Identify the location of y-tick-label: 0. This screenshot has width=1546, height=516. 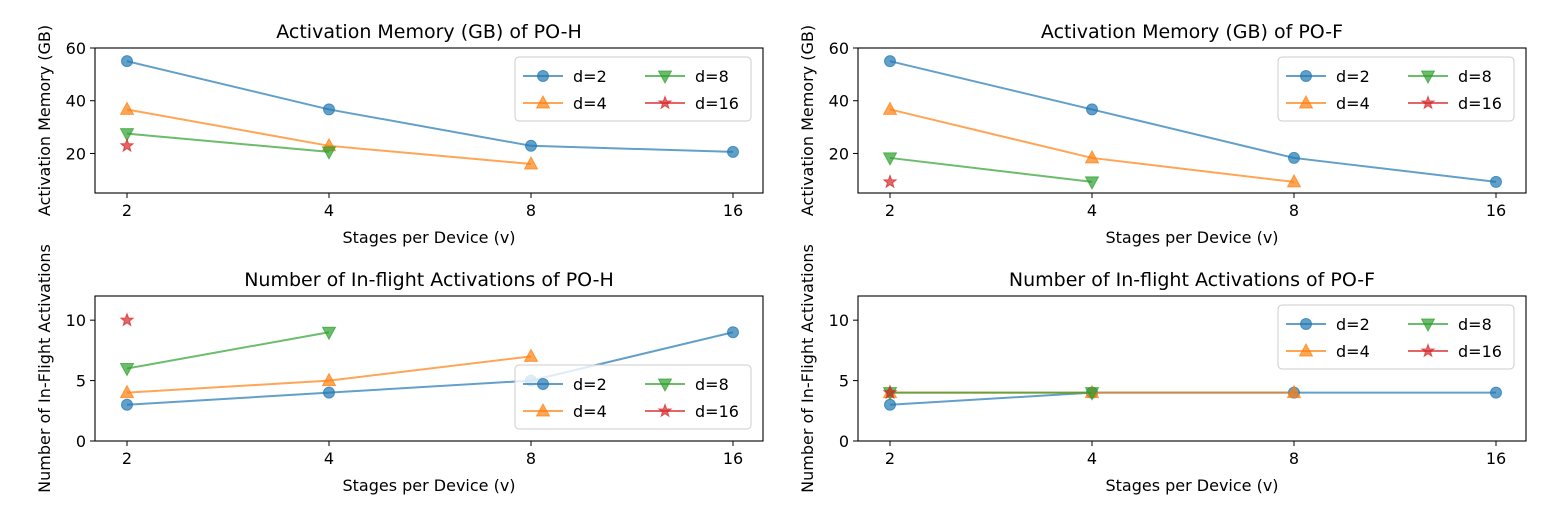
(81, 441).